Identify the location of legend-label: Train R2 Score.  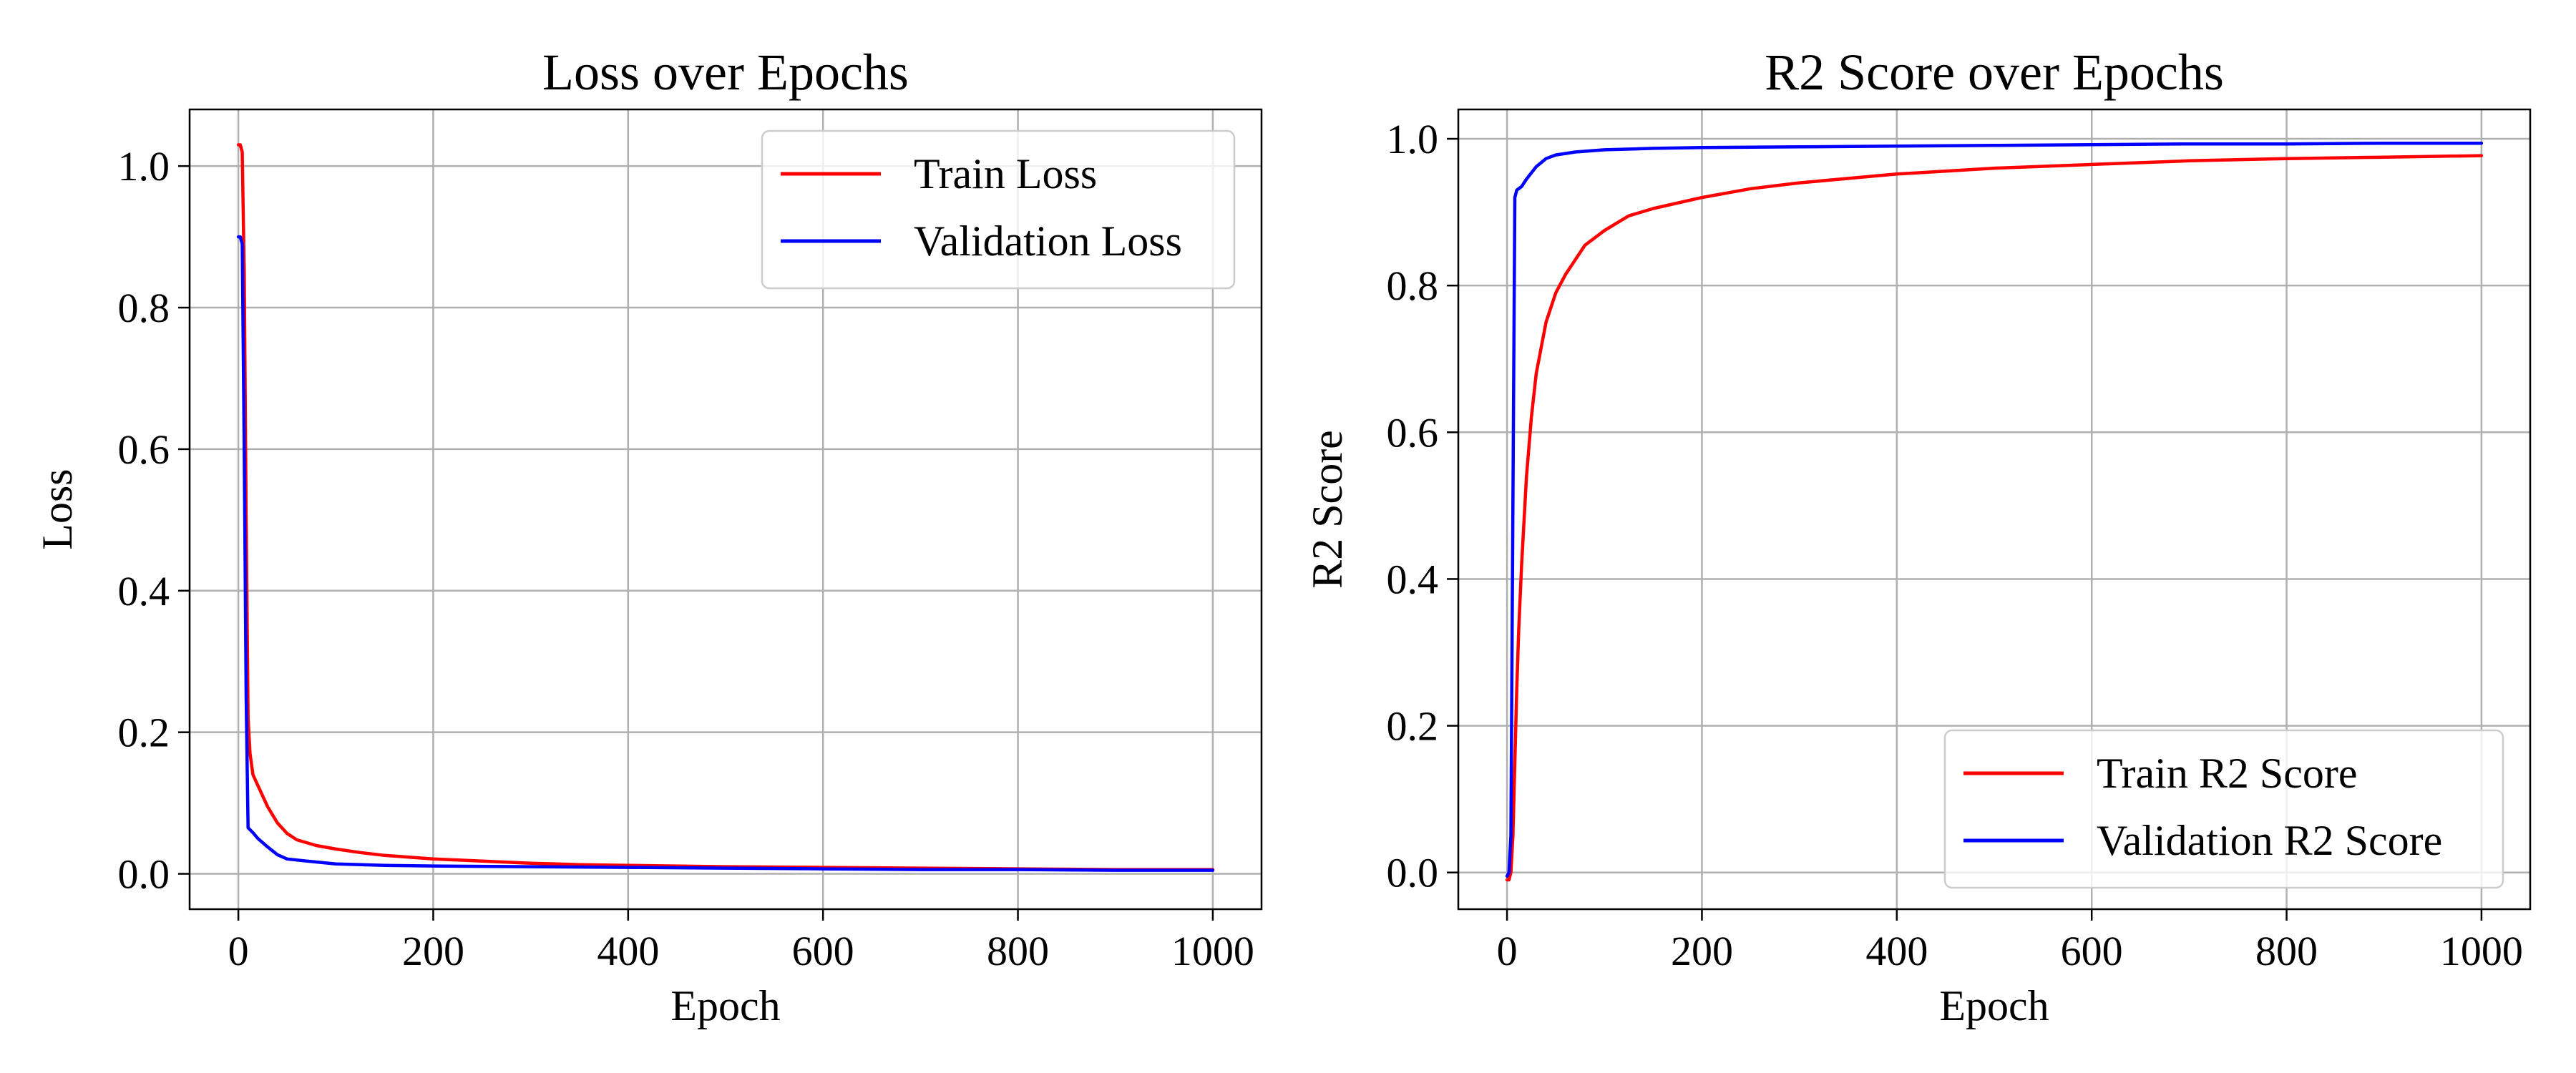
(2227, 773).